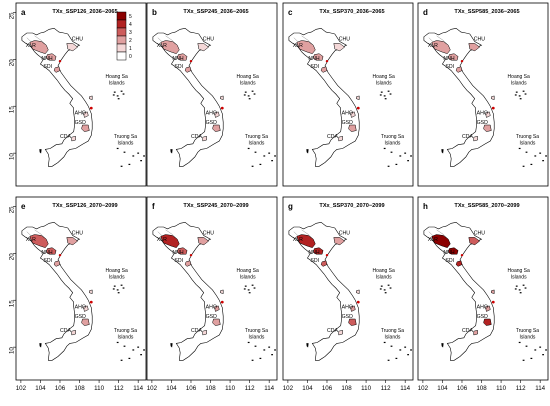 This screenshot has height=406, width=550. I want to click on x-tick-label: 104, so click(307, 388).